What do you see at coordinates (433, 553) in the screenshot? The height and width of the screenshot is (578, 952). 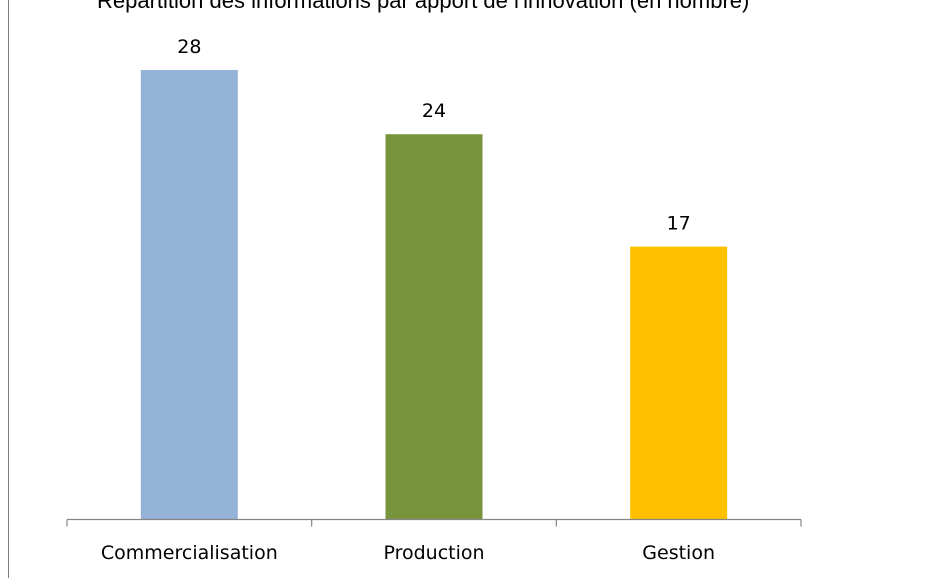 I see `x-tick-label: Production` at bounding box center [433, 553].